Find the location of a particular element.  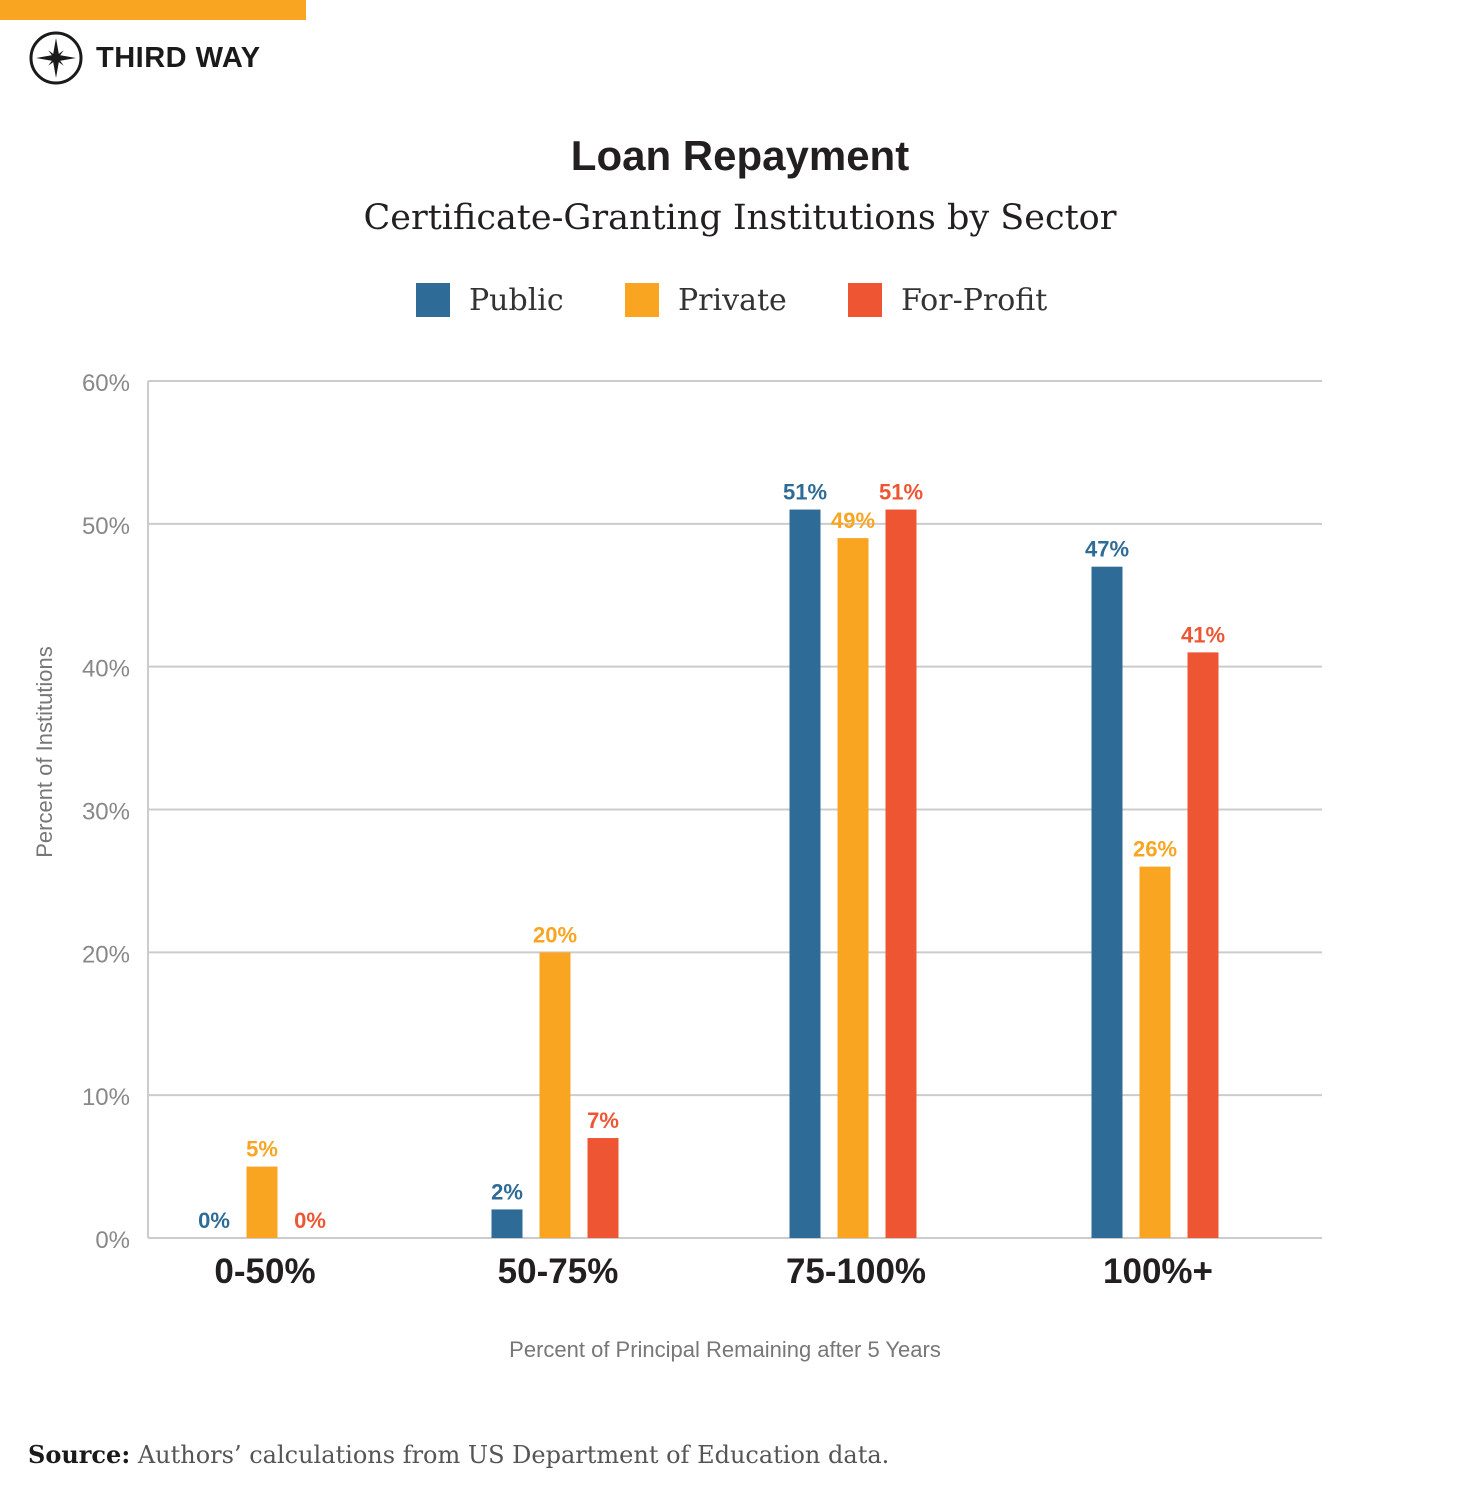

legend-label-private: Private is located at coordinates (732, 300).